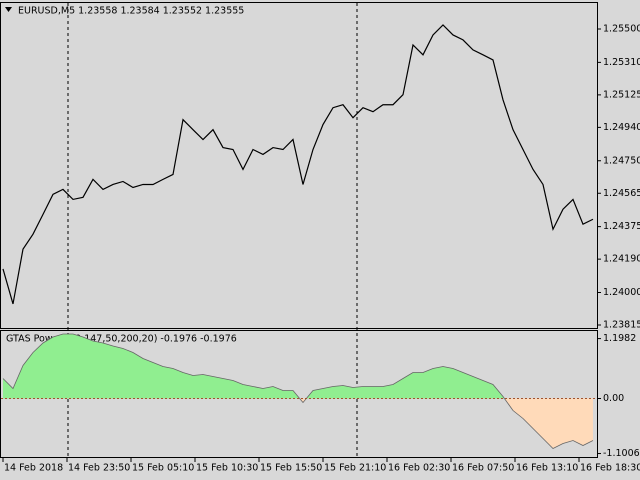 The width and height of the screenshot is (640, 480). What do you see at coordinates (621, 160) in the screenshot?
I see `y-tick-label: 1.24750` at bounding box center [621, 160].